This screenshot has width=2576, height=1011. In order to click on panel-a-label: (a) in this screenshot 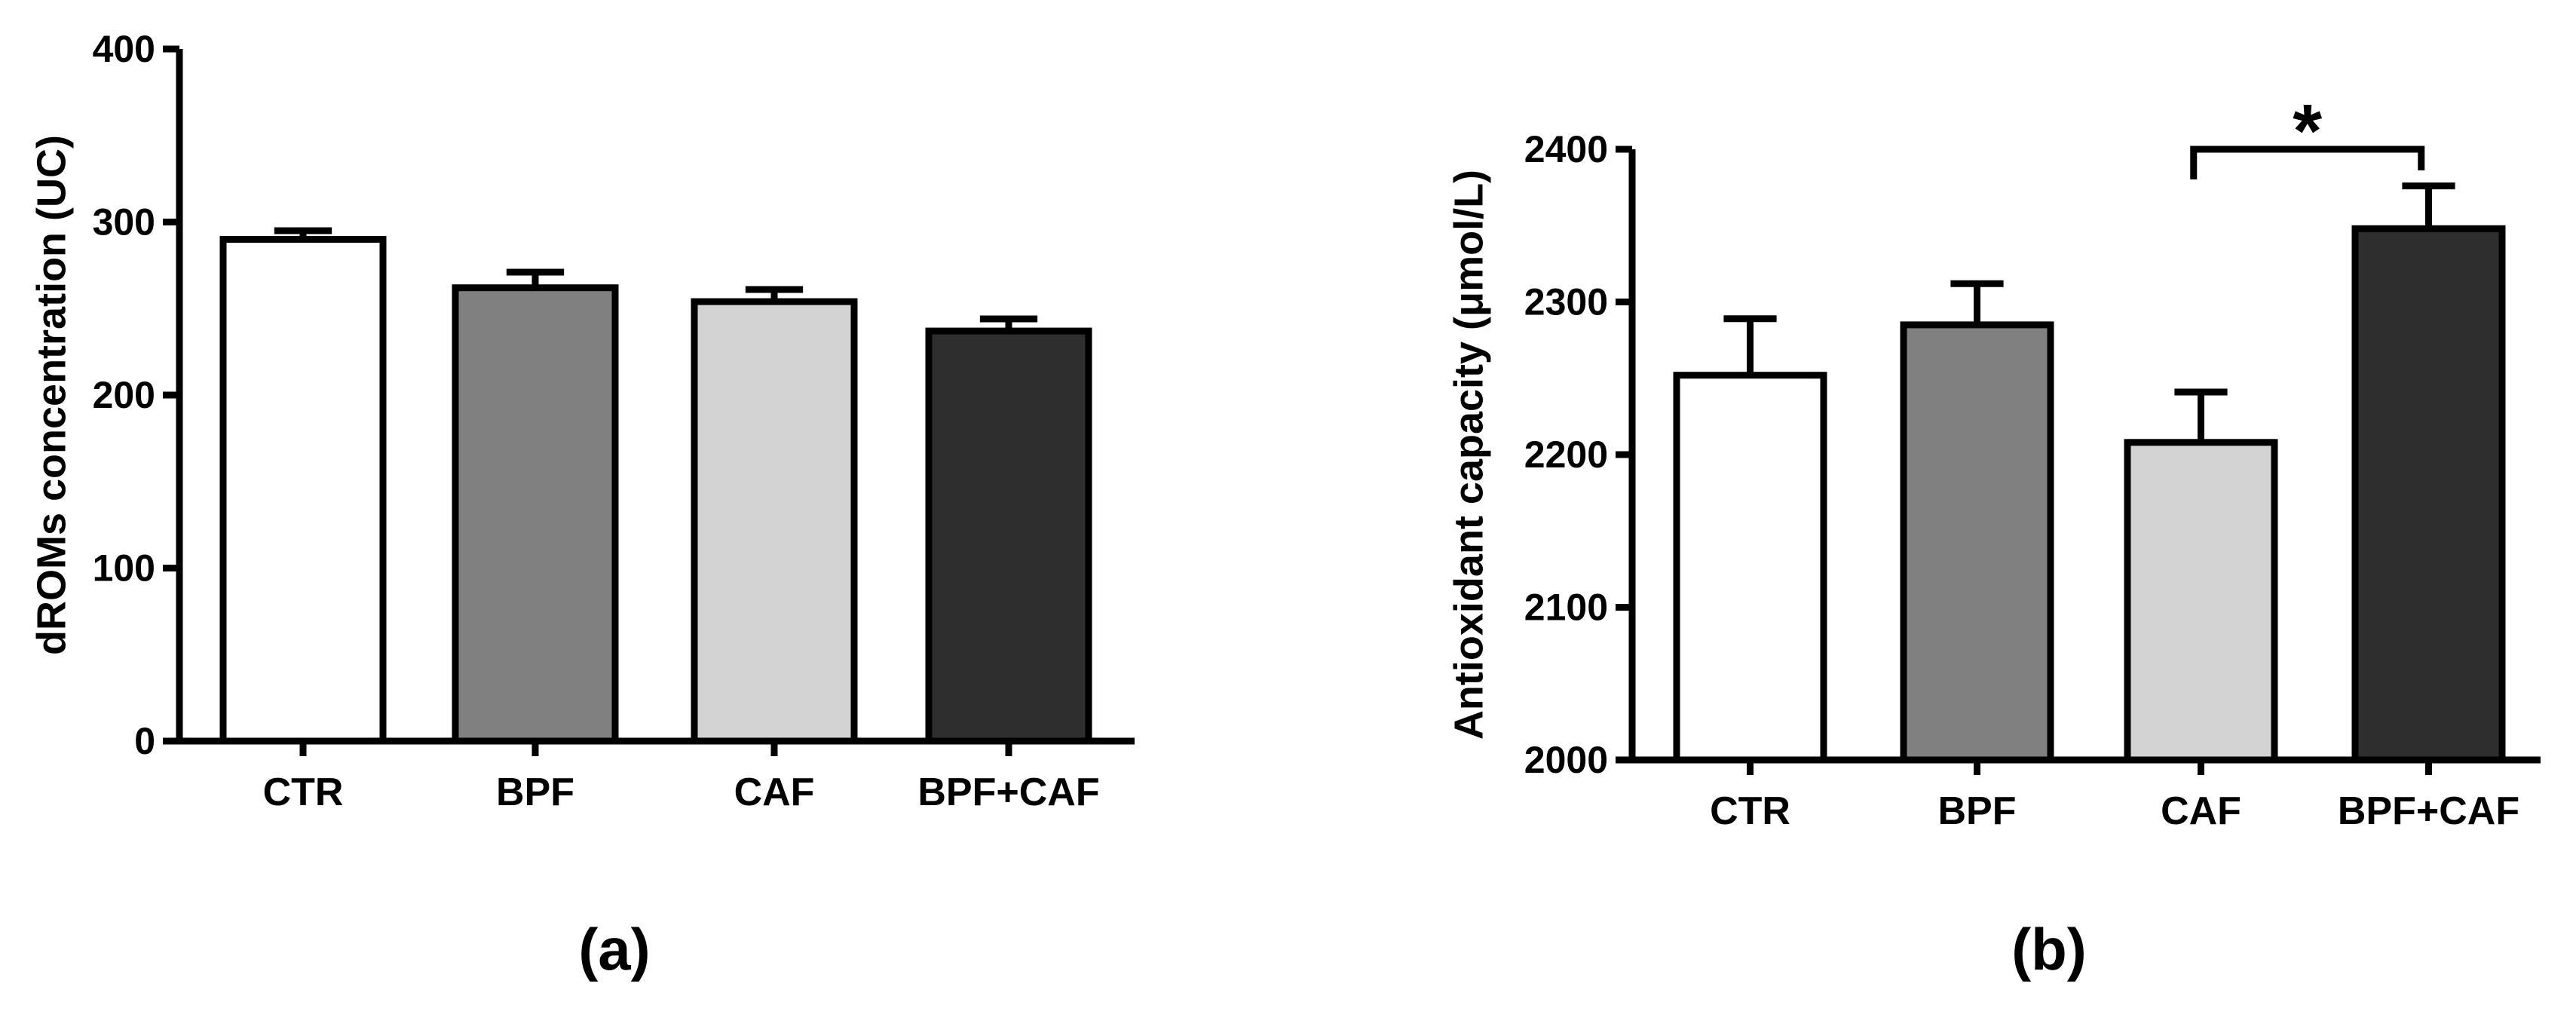, I will do `click(614, 949)`.